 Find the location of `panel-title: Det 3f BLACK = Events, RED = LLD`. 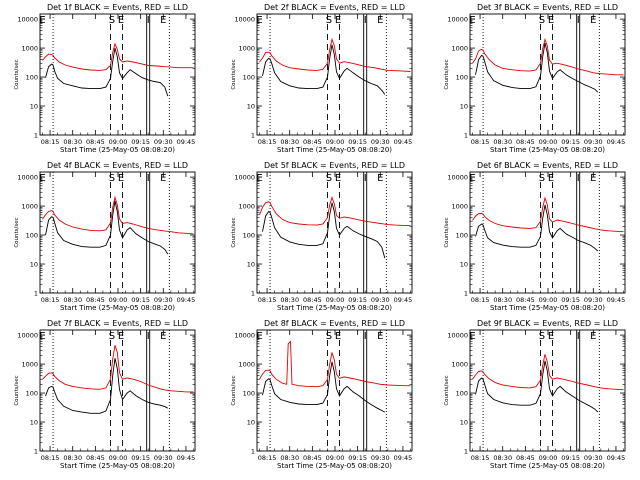

panel-title: Det 3f BLACK = Events, RED = LLD is located at coordinates (547, 7).